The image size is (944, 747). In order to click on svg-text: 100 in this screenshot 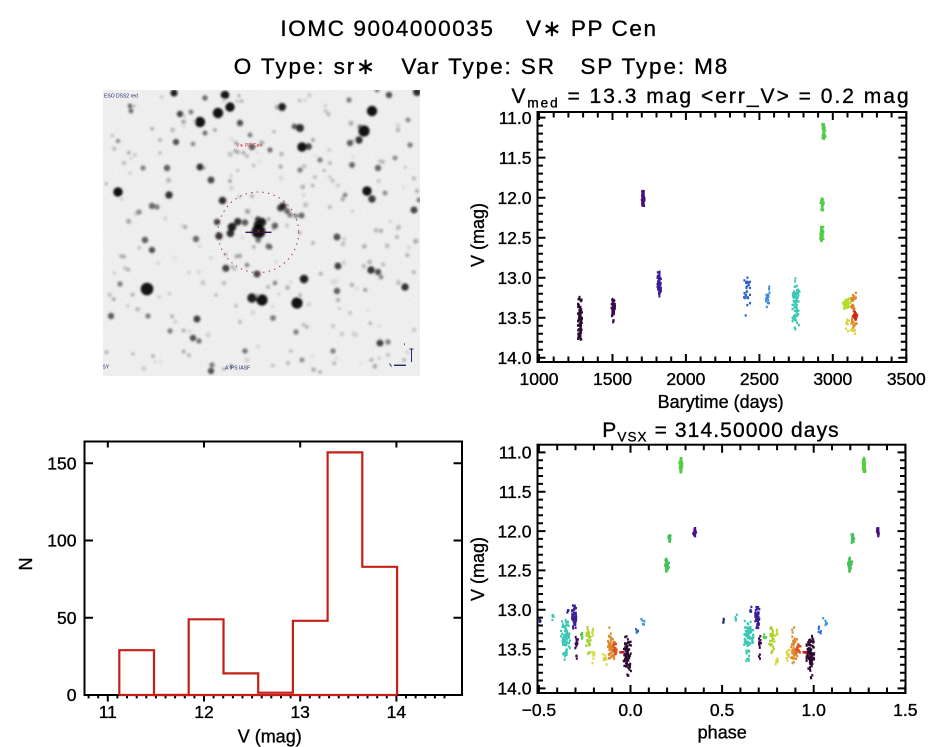, I will do `click(61, 541)`.